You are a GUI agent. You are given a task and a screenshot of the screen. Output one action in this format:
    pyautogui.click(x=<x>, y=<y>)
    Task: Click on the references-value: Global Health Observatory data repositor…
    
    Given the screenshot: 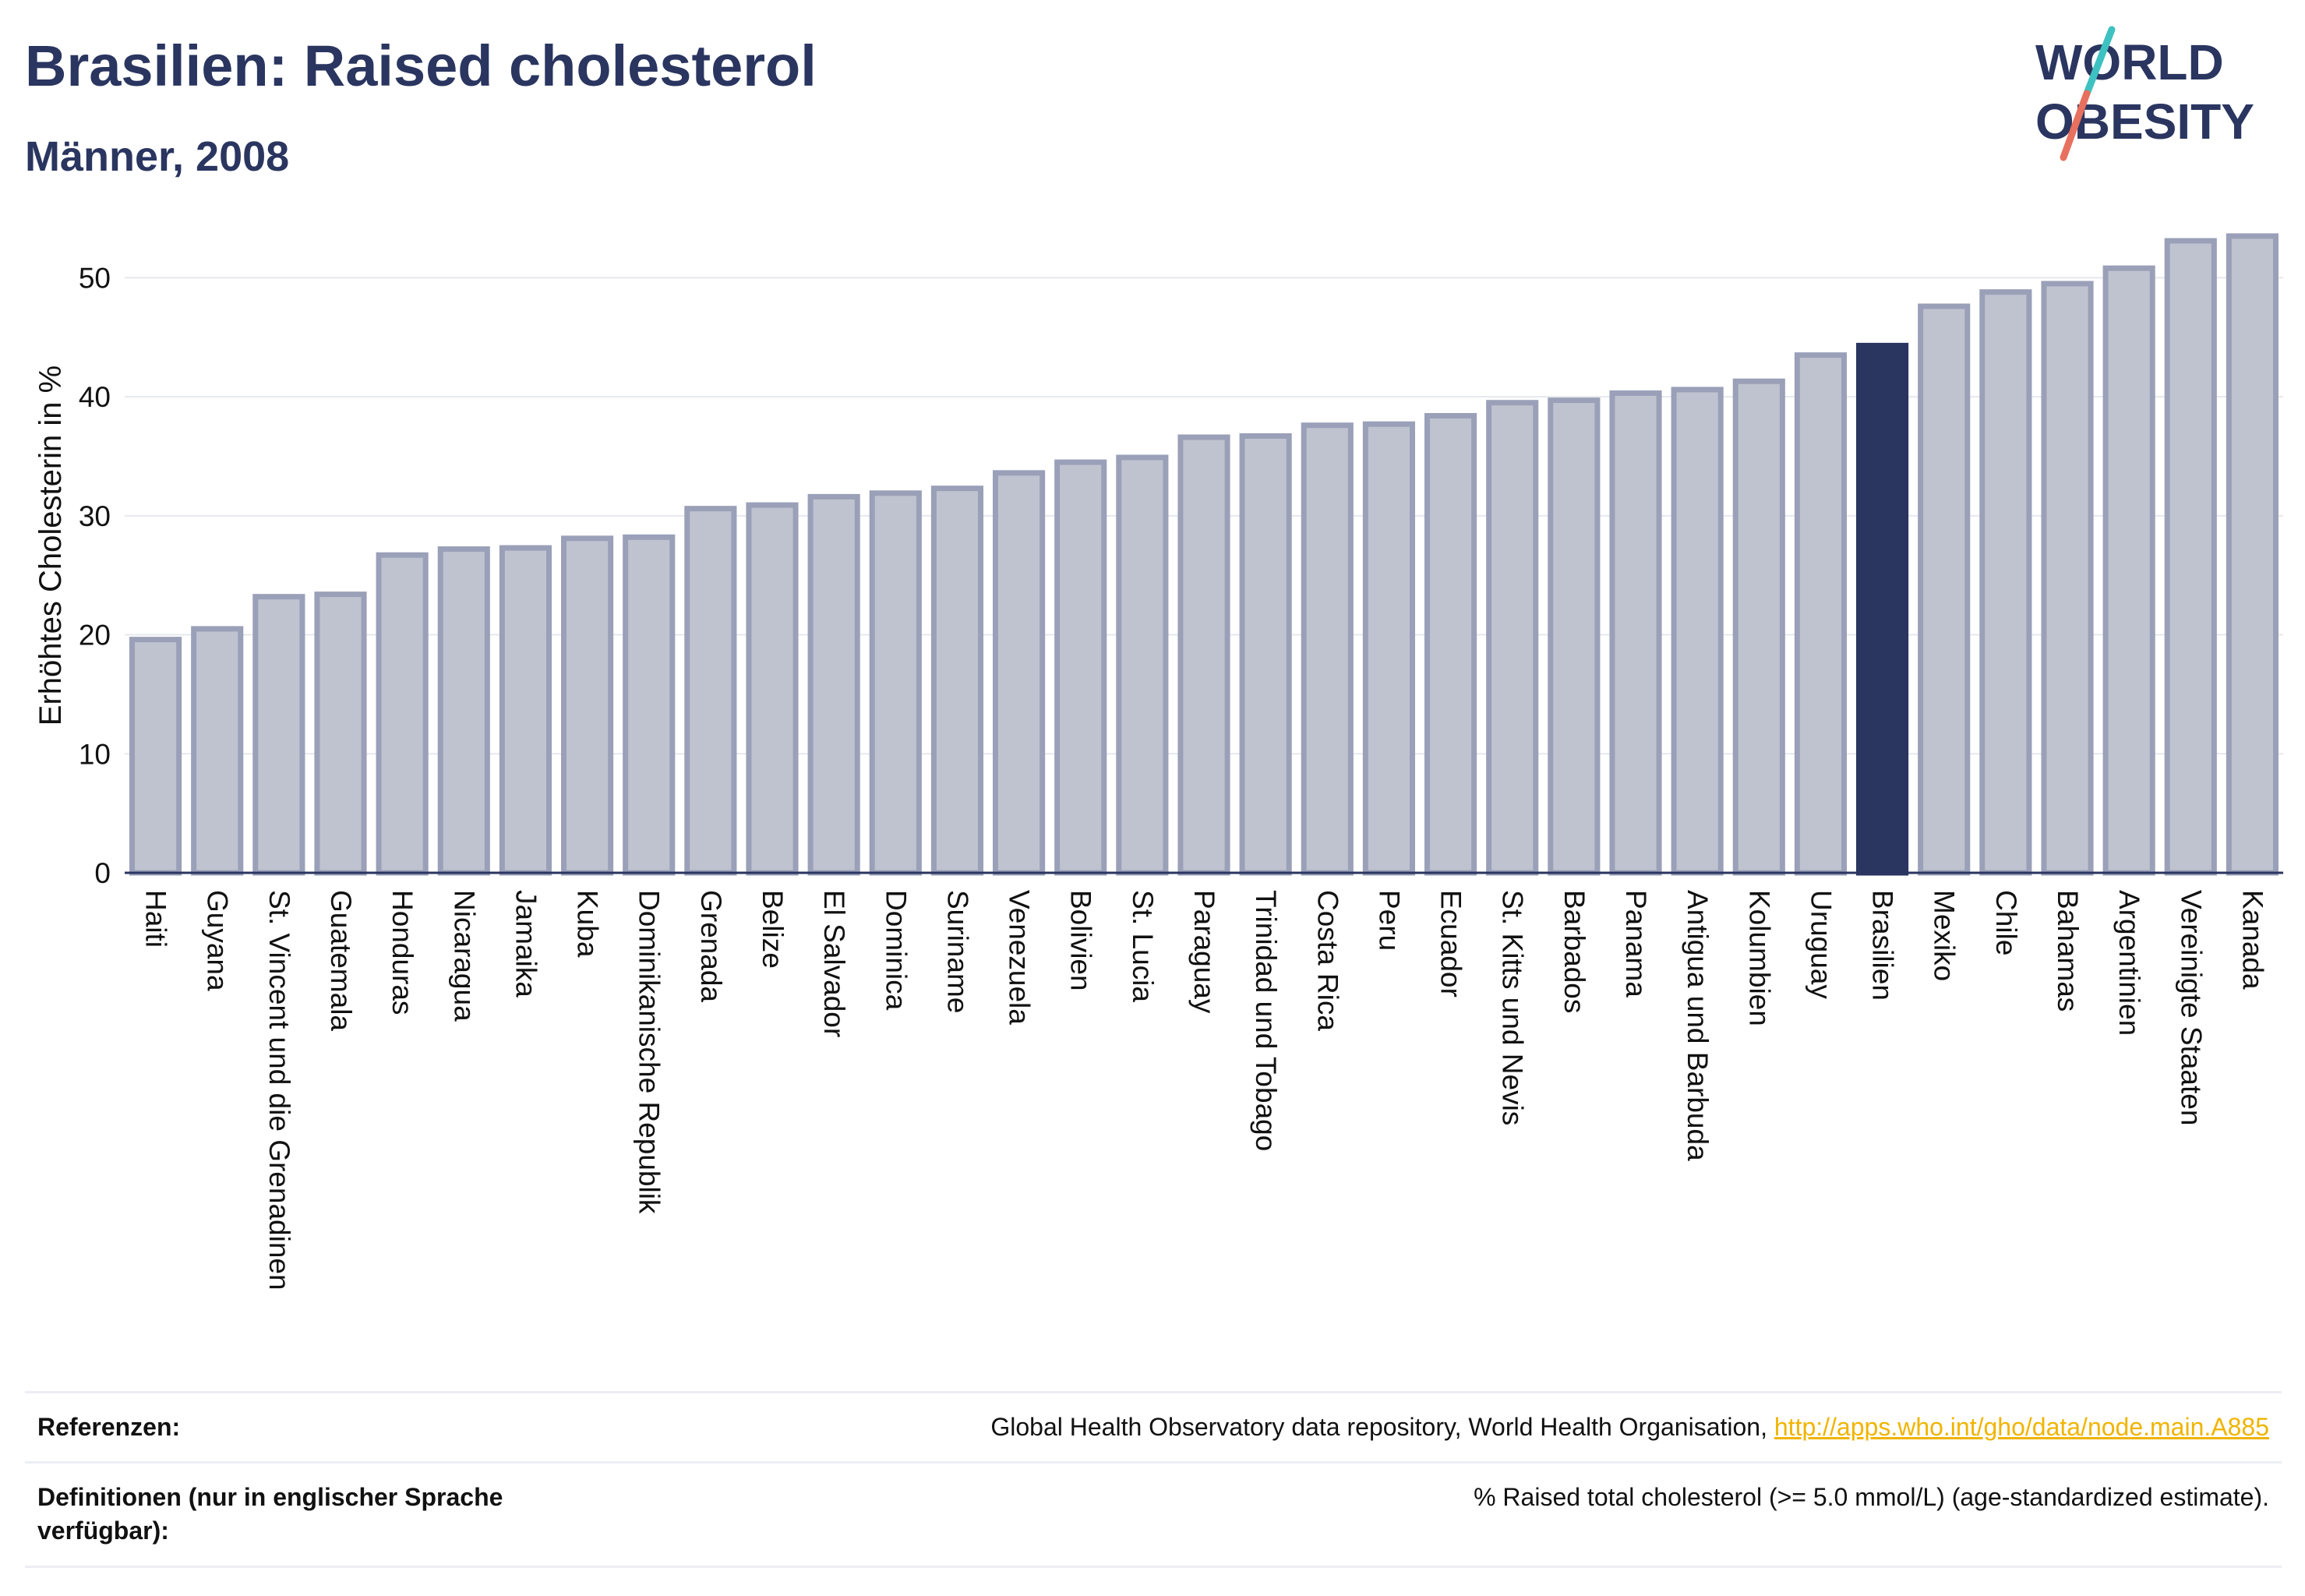 What is the action you would take?
    pyautogui.click(x=1629, y=1427)
    